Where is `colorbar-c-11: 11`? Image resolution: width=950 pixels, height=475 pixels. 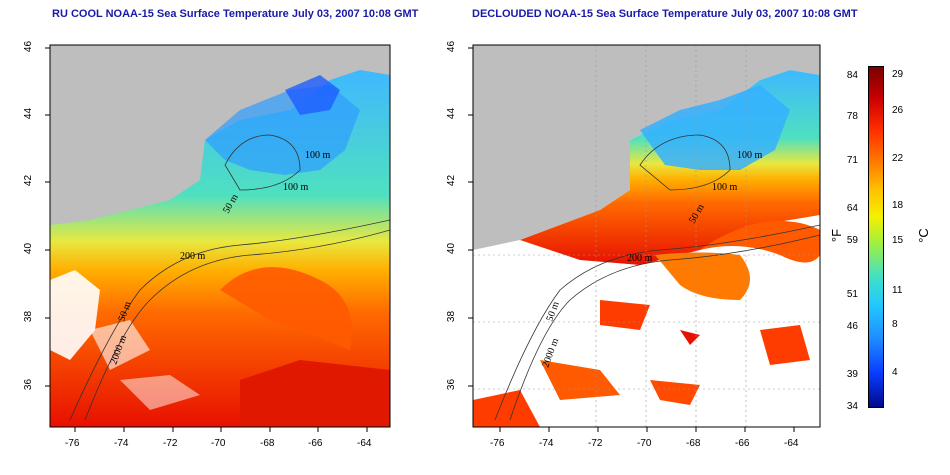
colorbar-c-11: 11 is located at coordinates (897, 290).